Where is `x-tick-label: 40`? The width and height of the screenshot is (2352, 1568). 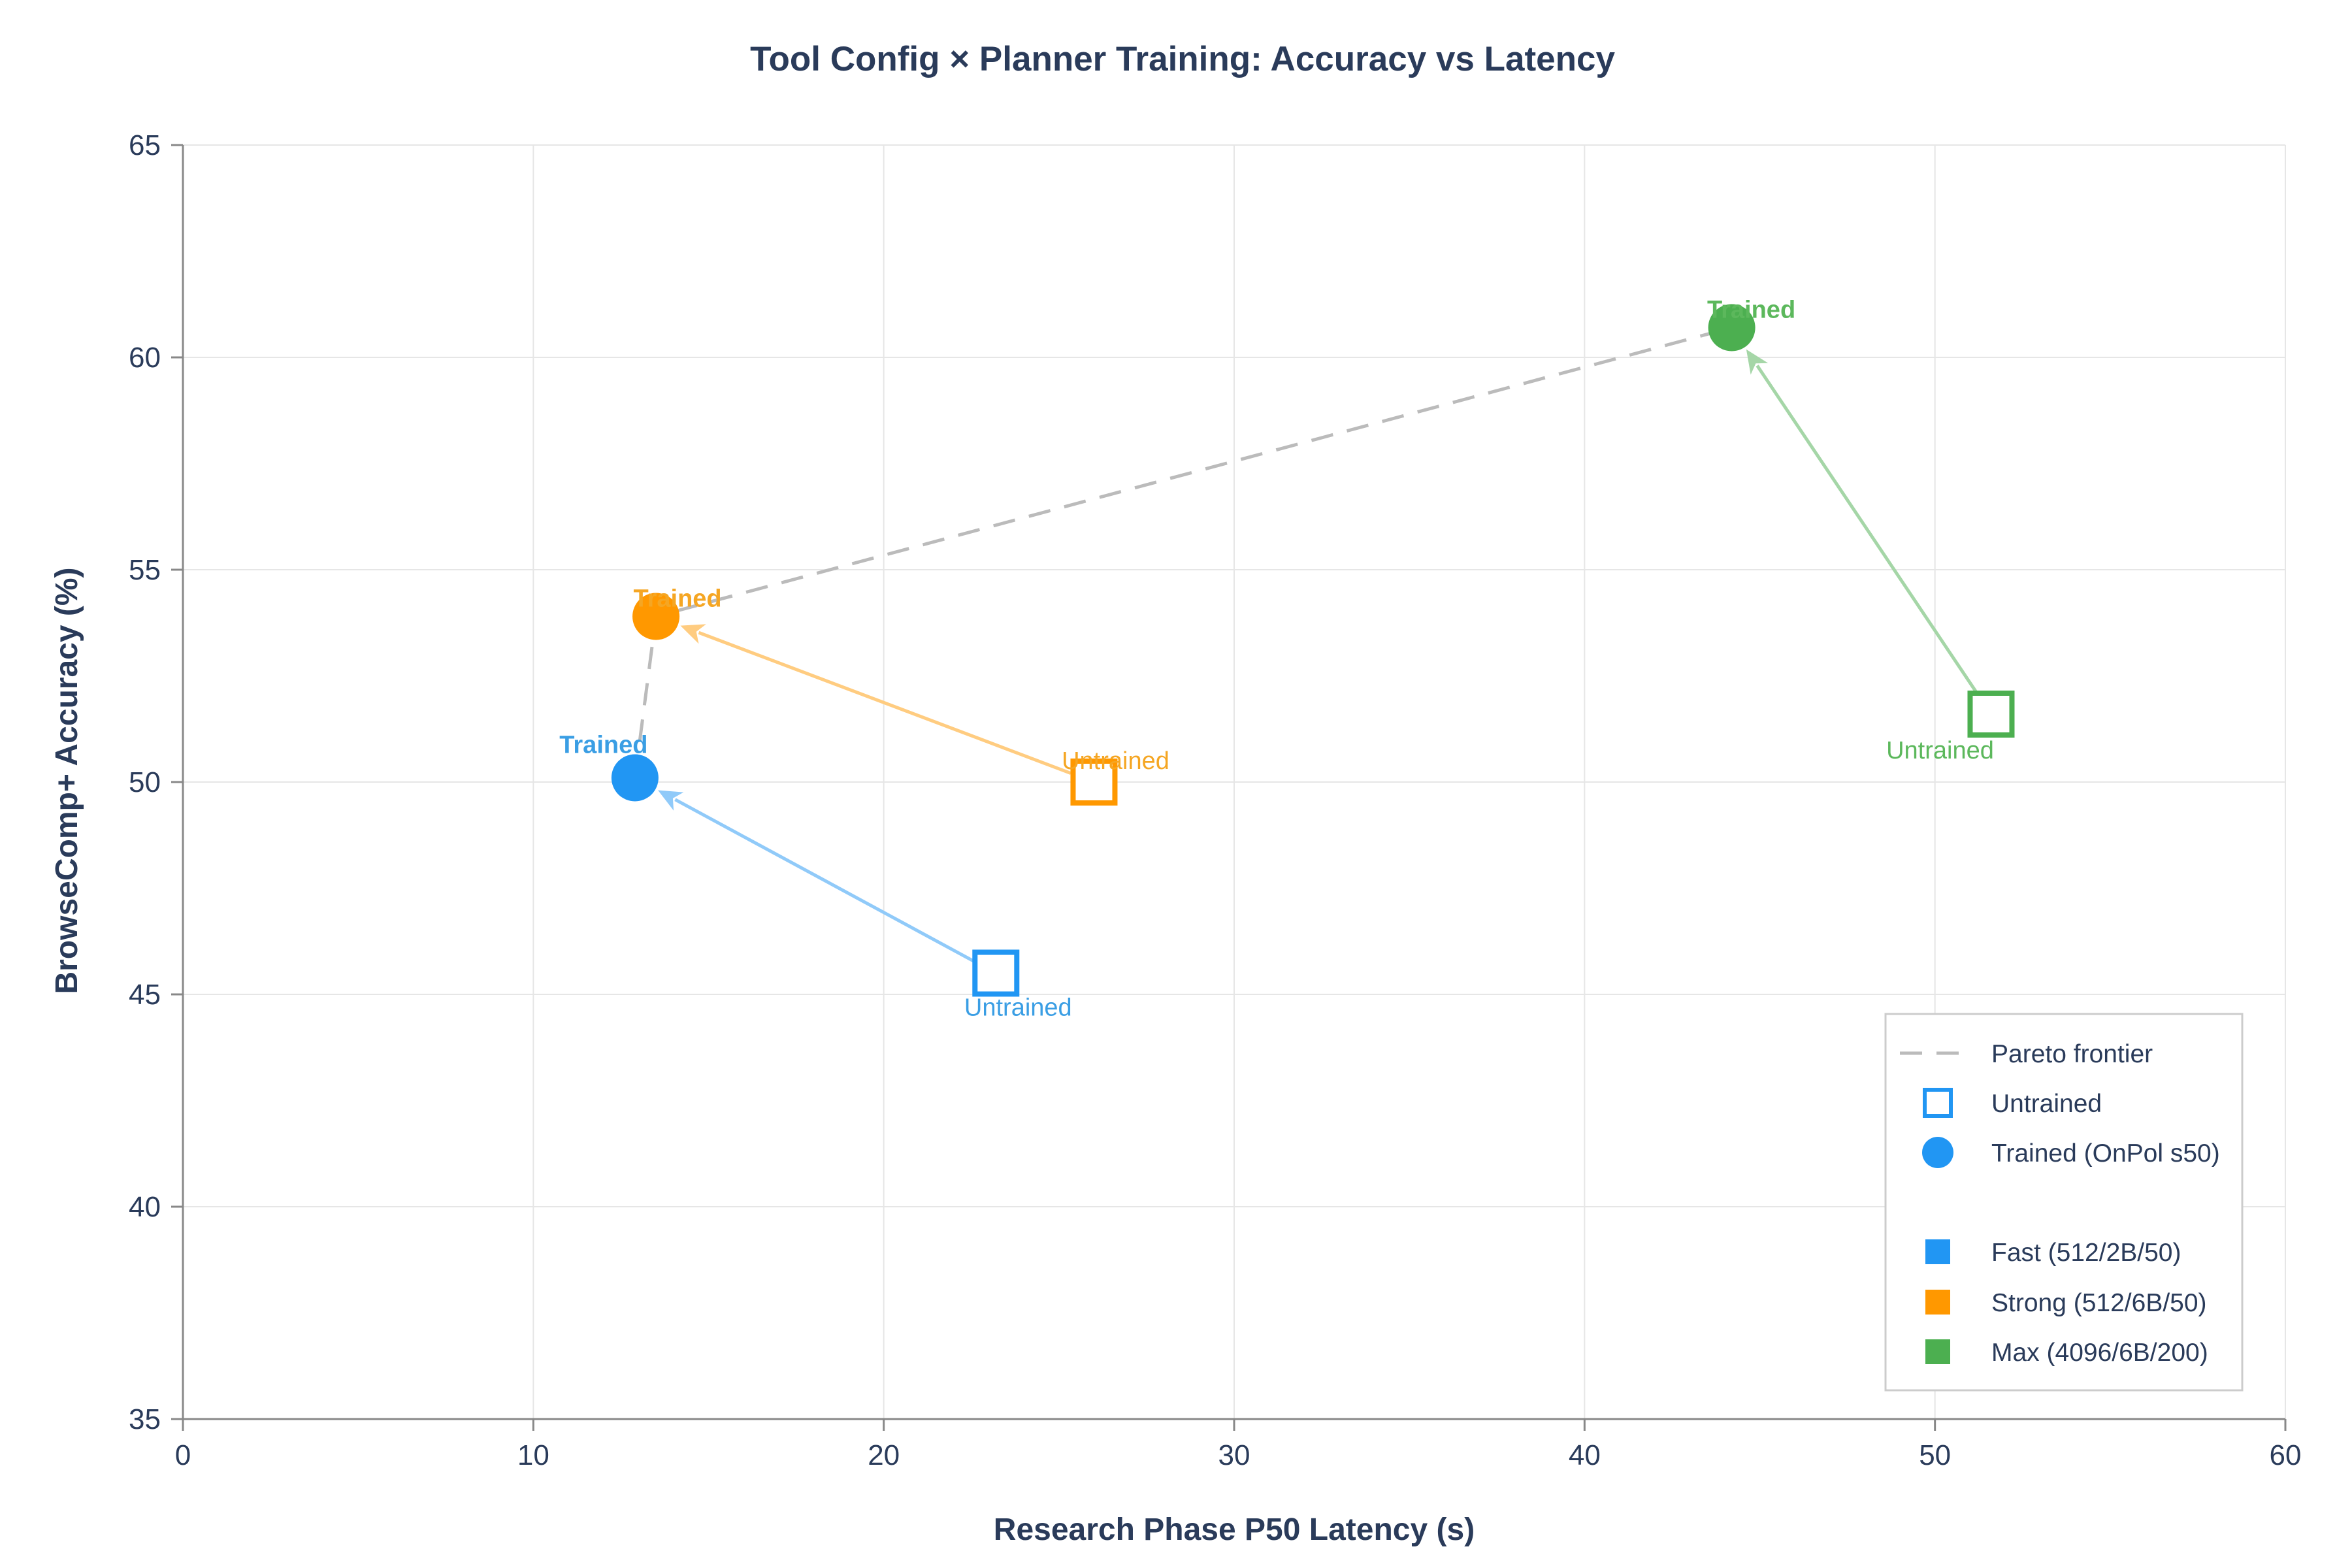 x-tick-label: 40 is located at coordinates (1585, 1455).